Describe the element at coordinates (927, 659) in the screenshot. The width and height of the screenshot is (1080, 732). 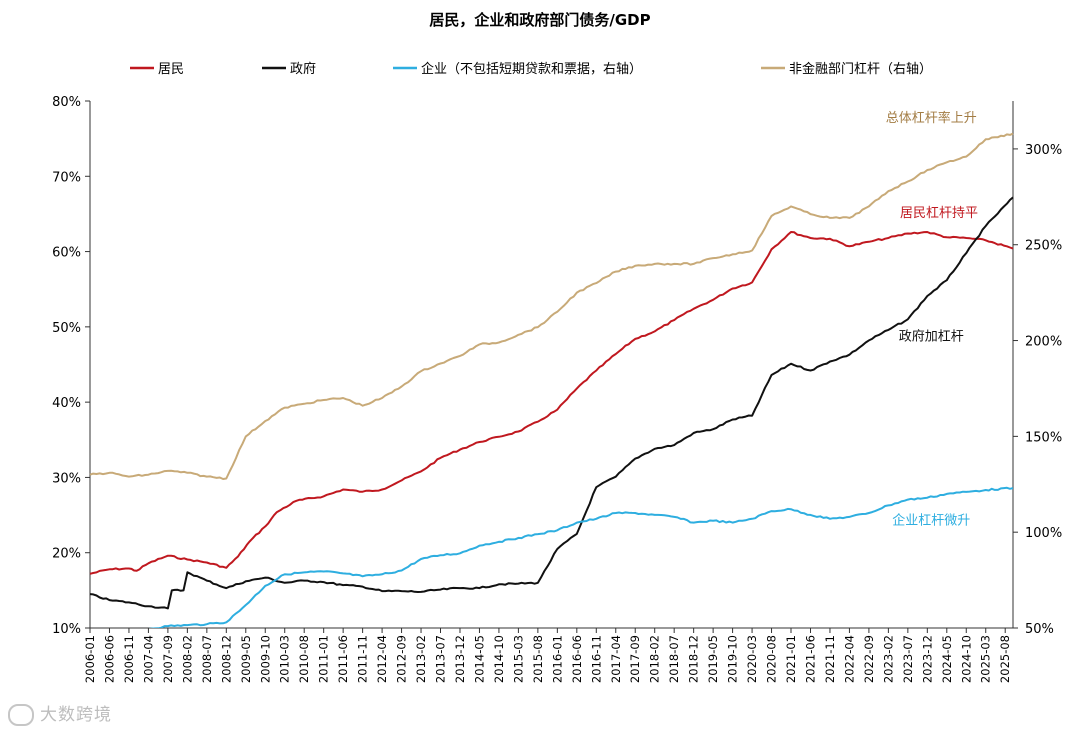
I see `x-tick-label: 2023-12` at that location.